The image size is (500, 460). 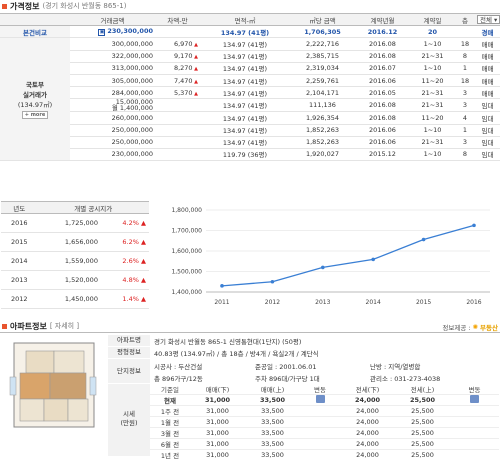 I want to click on price-section-title: 가격정보 (경기 화성시 반월동 865-1), so click(x=64, y=6).